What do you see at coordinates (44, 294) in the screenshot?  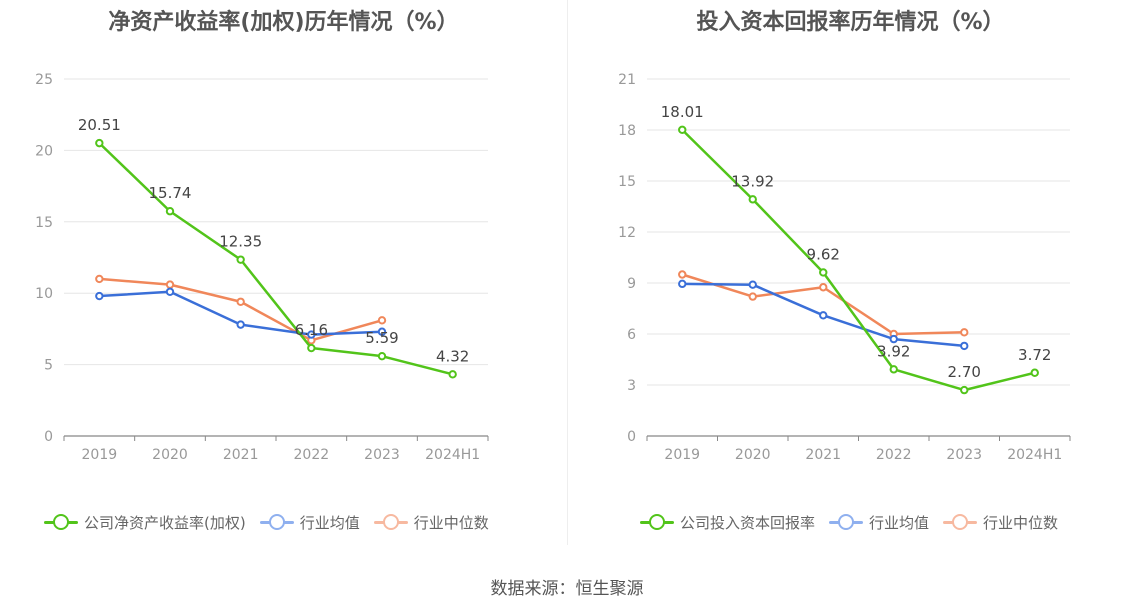 I see `y-tick-label: 10` at bounding box center [44, 294].